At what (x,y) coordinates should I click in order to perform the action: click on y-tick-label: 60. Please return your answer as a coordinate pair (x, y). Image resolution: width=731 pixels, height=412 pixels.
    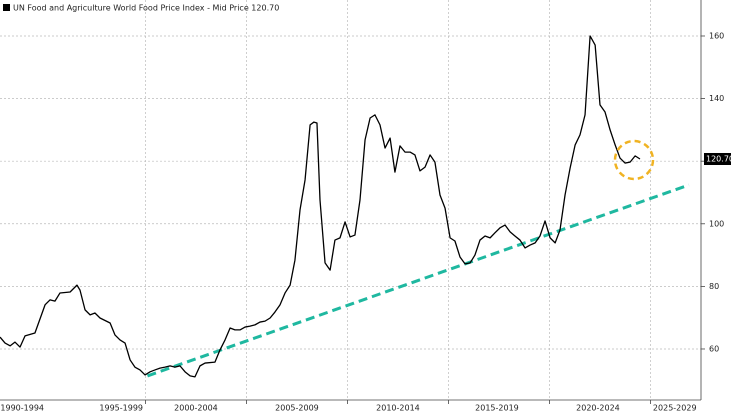
    Looking at the image, I should click on (714, 348).